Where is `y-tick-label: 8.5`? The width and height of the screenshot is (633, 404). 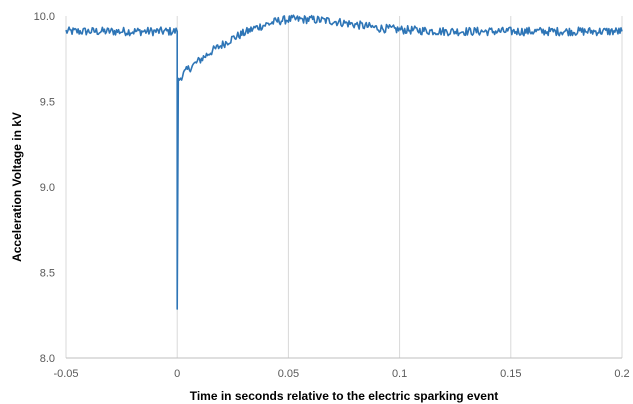 y-tick-label: 8.5 is located at coordinates (47, 274).